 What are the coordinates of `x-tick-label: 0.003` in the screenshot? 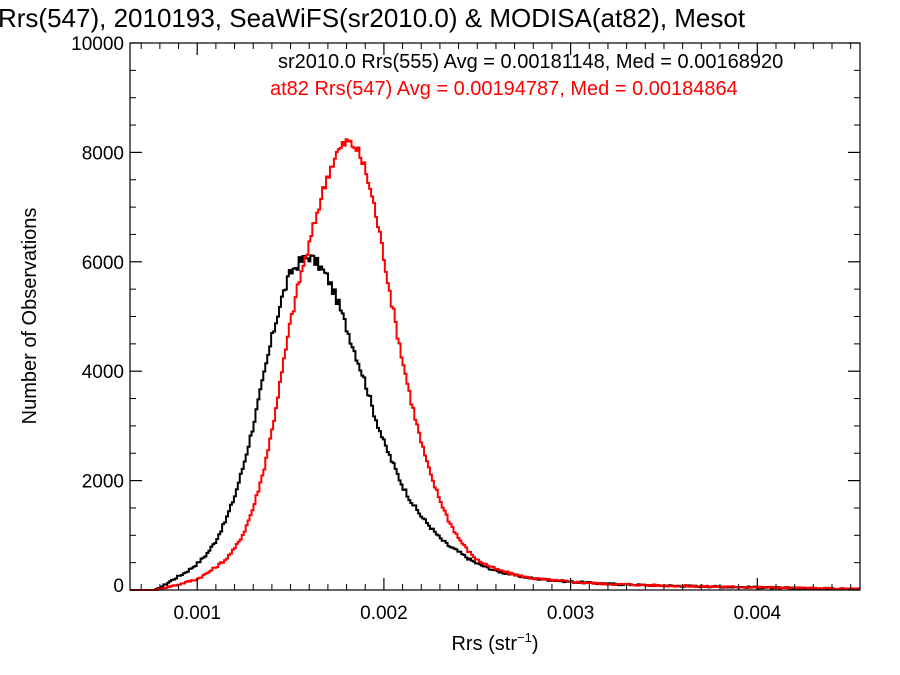 It's located at (571, 613).